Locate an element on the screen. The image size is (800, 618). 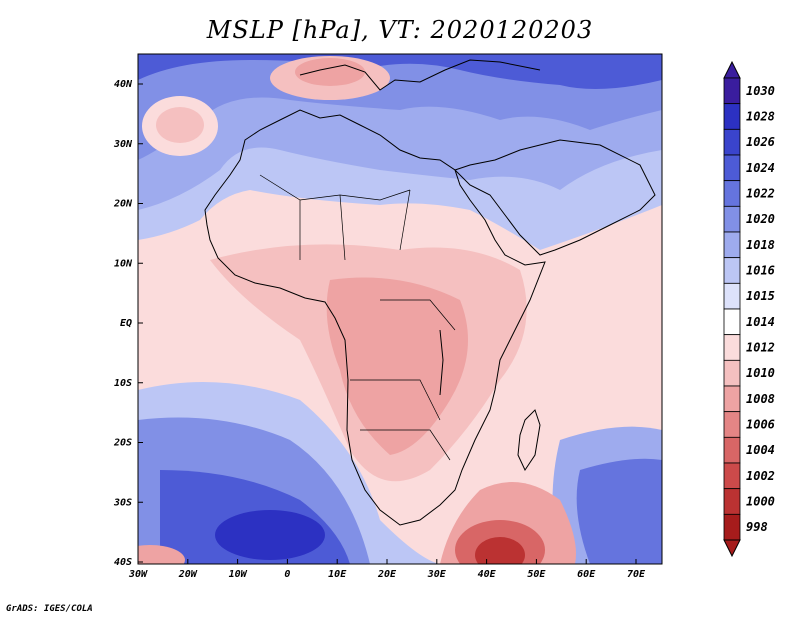
lon-tick-label: 30W is located at coordinates (138, 574).